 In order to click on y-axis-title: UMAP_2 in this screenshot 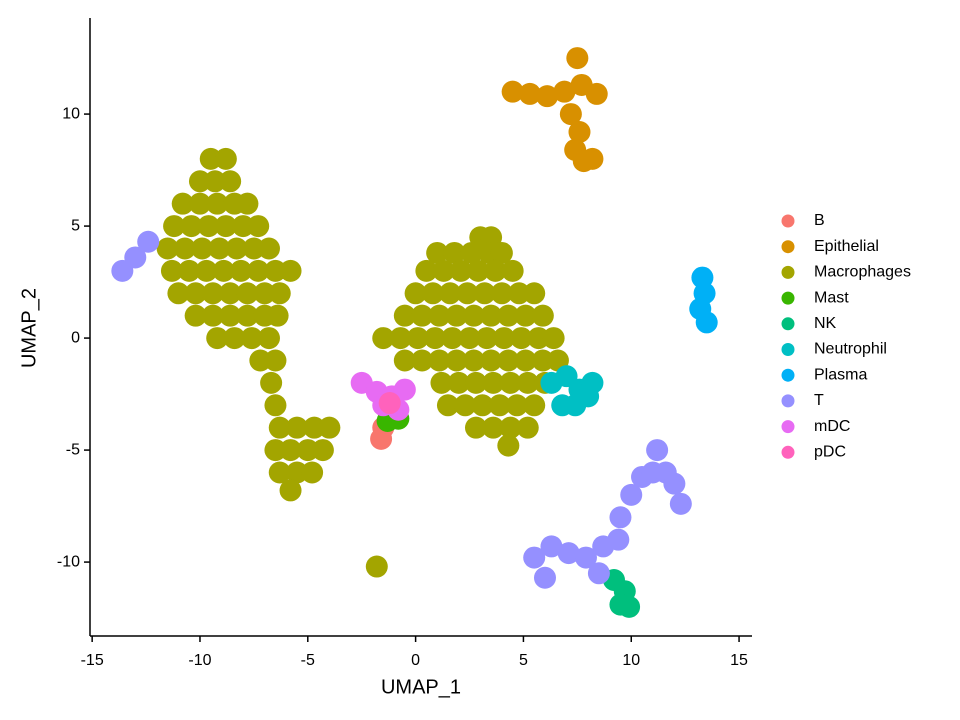, I will do `click(29, 328)`.